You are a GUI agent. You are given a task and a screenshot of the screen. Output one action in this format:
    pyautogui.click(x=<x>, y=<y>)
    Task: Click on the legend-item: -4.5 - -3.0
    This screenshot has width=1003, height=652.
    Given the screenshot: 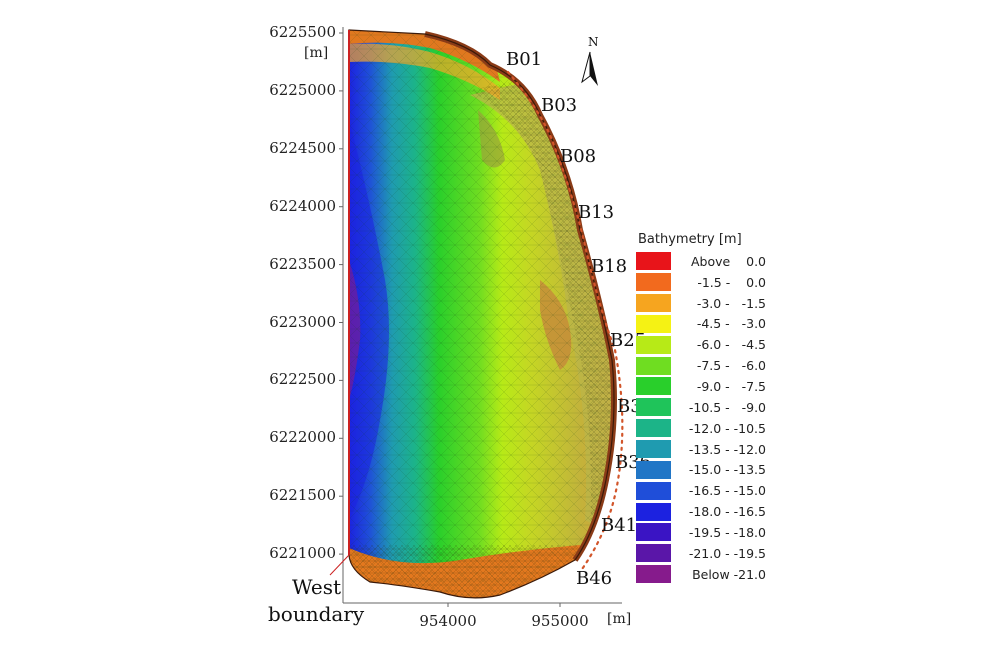 What is the action you would take?
    pyautogui.click(x=716, y=324)
    